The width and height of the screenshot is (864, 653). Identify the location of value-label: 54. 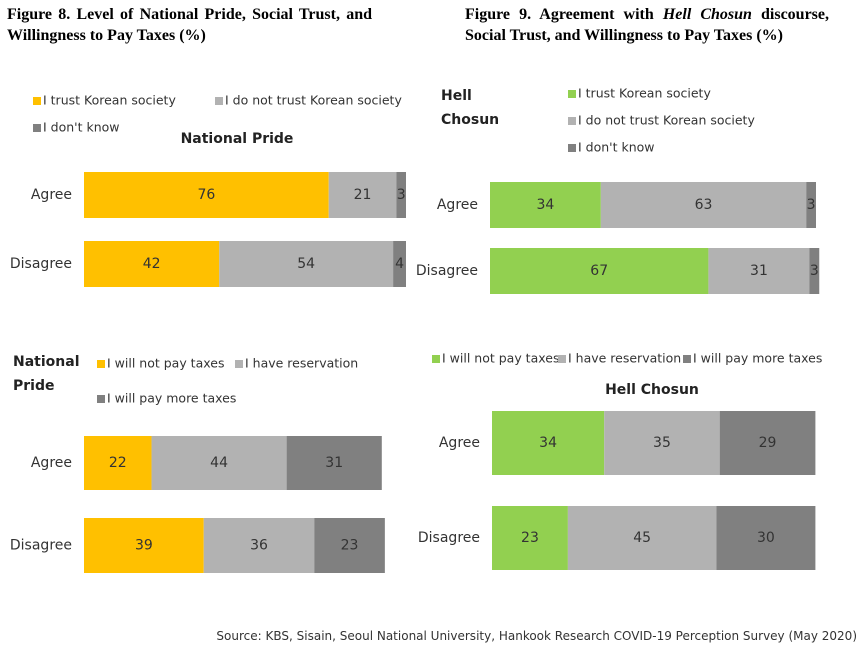
(306, 264).